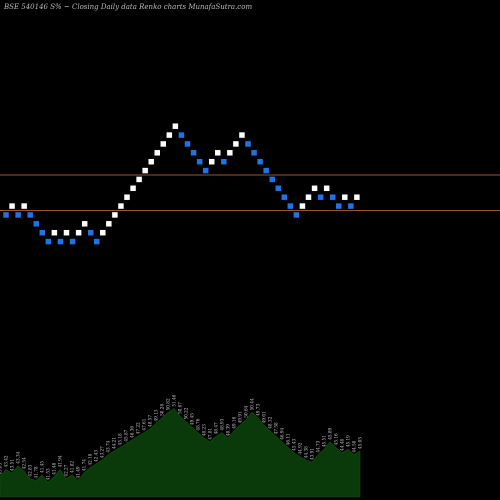  I want to click on volume-label: 44.58, so click(354, 446).